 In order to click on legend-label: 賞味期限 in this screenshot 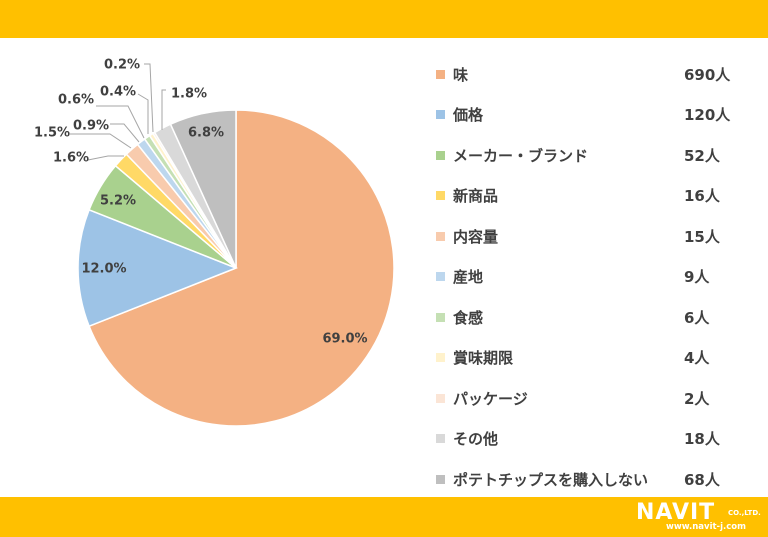, I will do `click(483, 358)`.